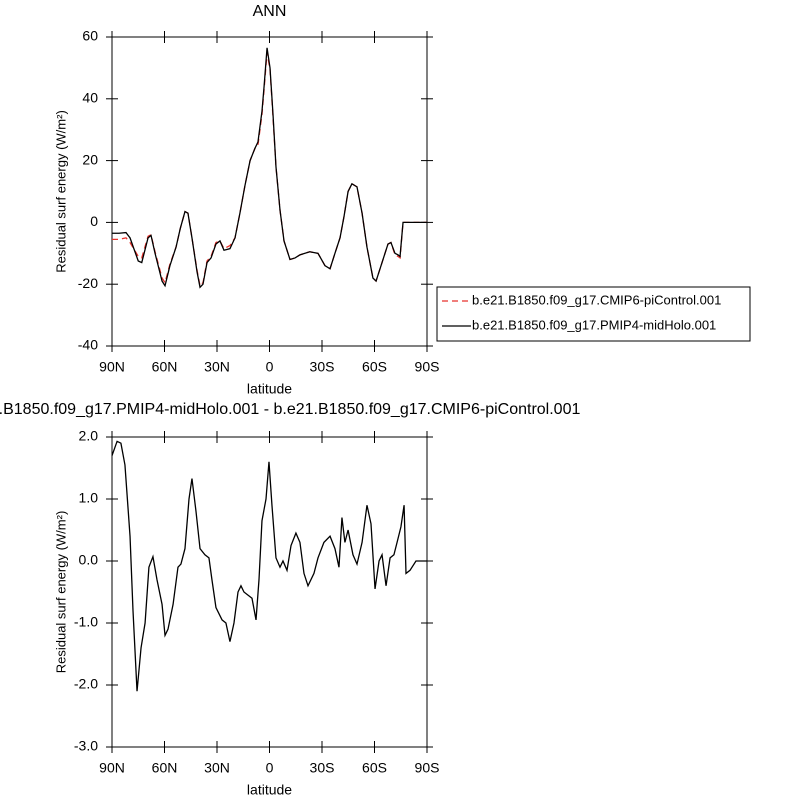  I want to click on y-tick-label: 0, so click(94, 221).